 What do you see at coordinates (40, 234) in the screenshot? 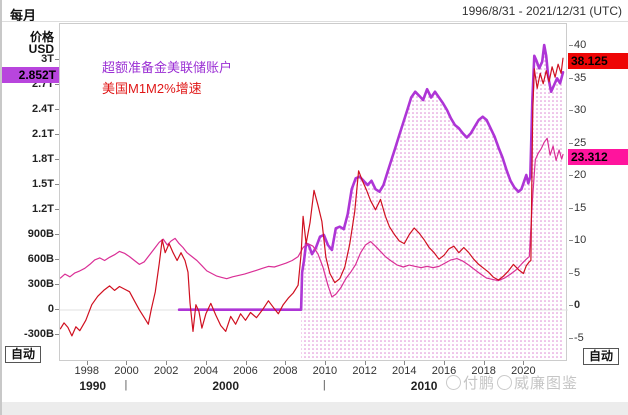
I see `y-axis-tick-label-left: 900B` at bounding box center [40, 234].